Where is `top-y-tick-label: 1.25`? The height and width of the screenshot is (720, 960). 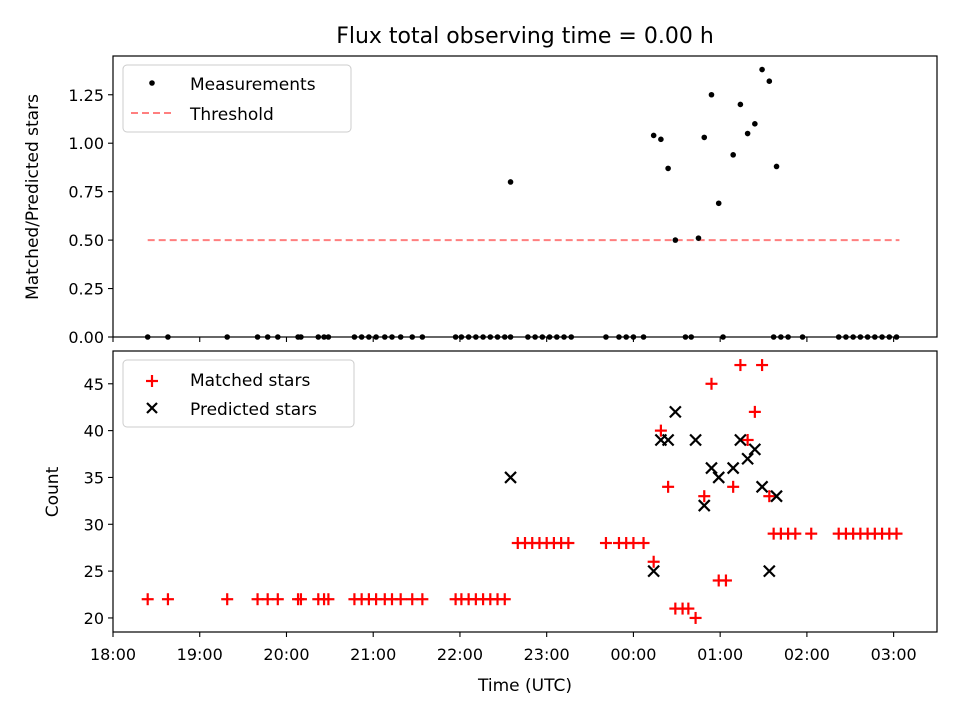
top-y-tick-label: 1.25 is located at coordinates (86, 95).